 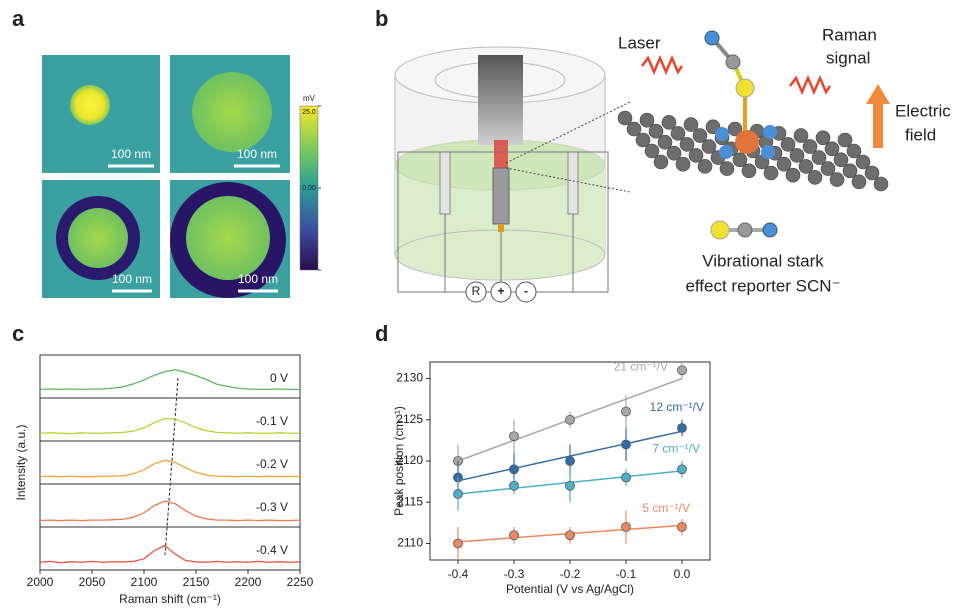 I want to click on laser-label: Laser, so click(x=639, y=42).